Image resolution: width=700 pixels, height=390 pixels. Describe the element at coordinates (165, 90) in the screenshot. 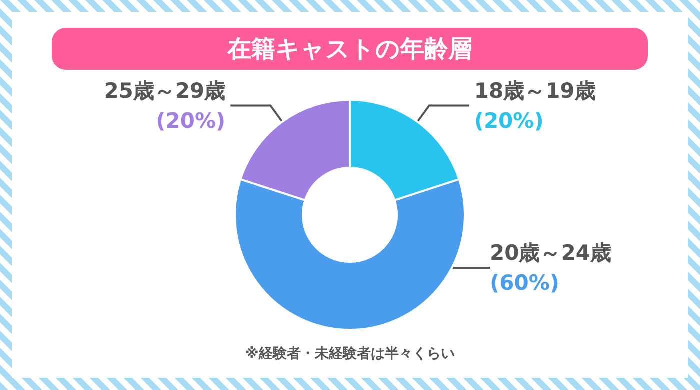

I see `slice-label: 25歳～29歳` at that location.